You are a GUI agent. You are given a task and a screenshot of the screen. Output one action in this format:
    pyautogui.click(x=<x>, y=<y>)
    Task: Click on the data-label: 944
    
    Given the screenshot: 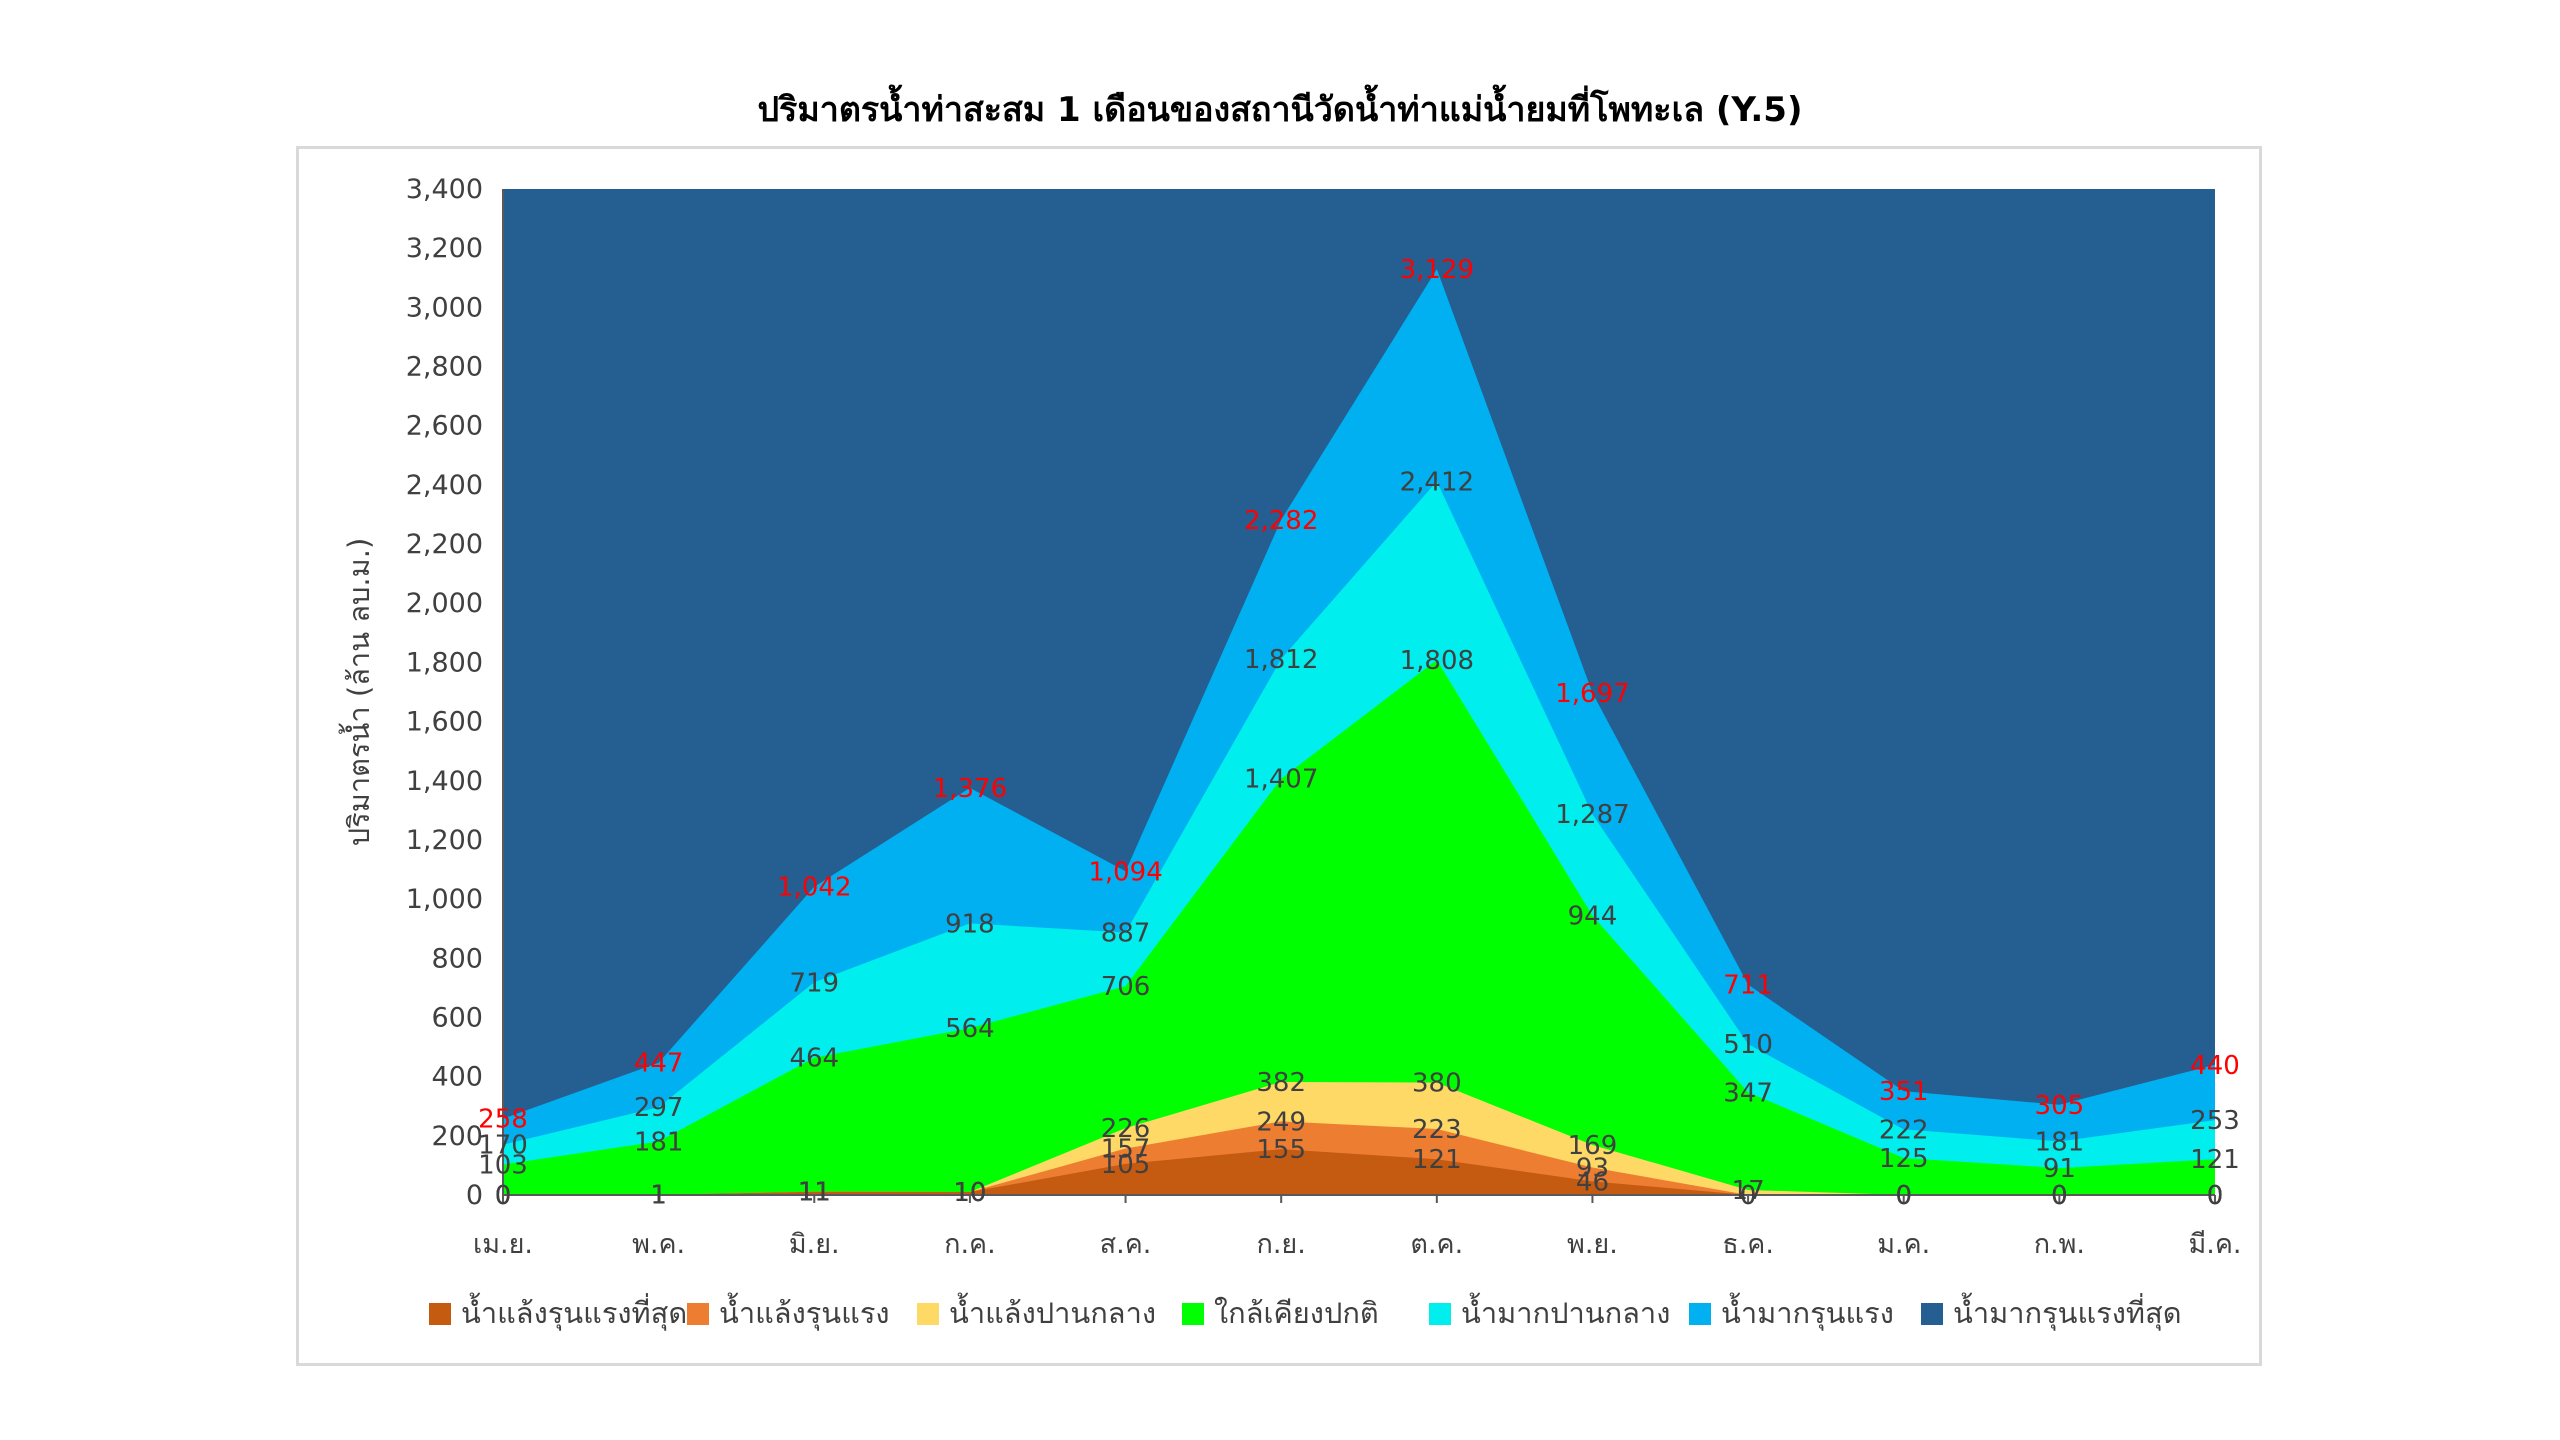 What is the action you would take?
    pyautogui.click(x=1593, y=917)
    